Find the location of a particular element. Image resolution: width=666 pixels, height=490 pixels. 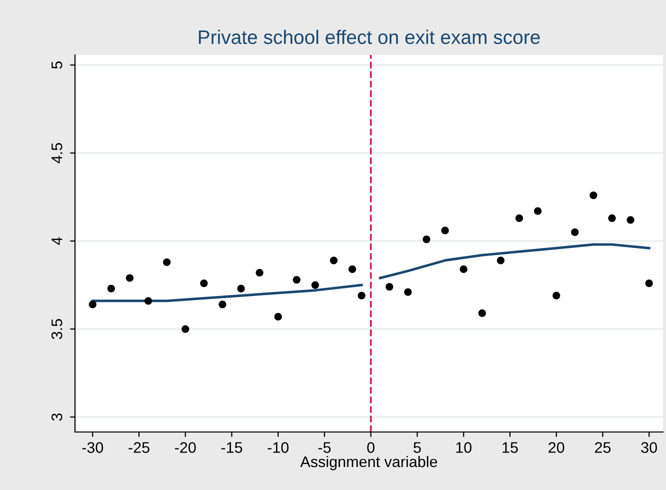

y-tick-label: 3 is located at coordinates (56, 417).